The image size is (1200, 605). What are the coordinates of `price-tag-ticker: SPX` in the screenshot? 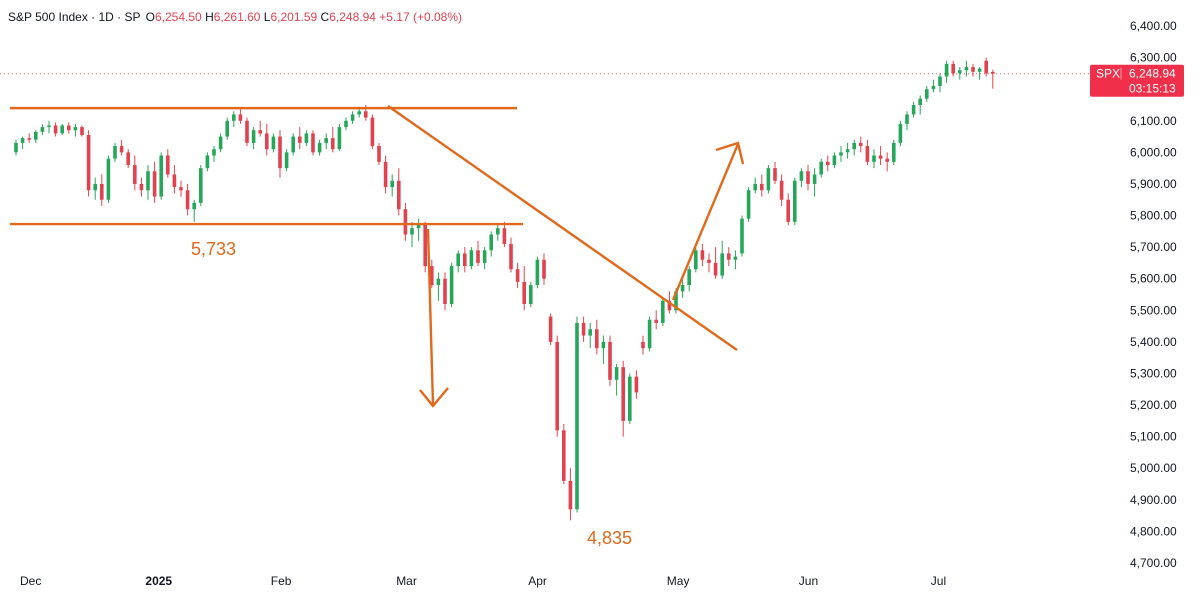 It's located at (1108, 74).